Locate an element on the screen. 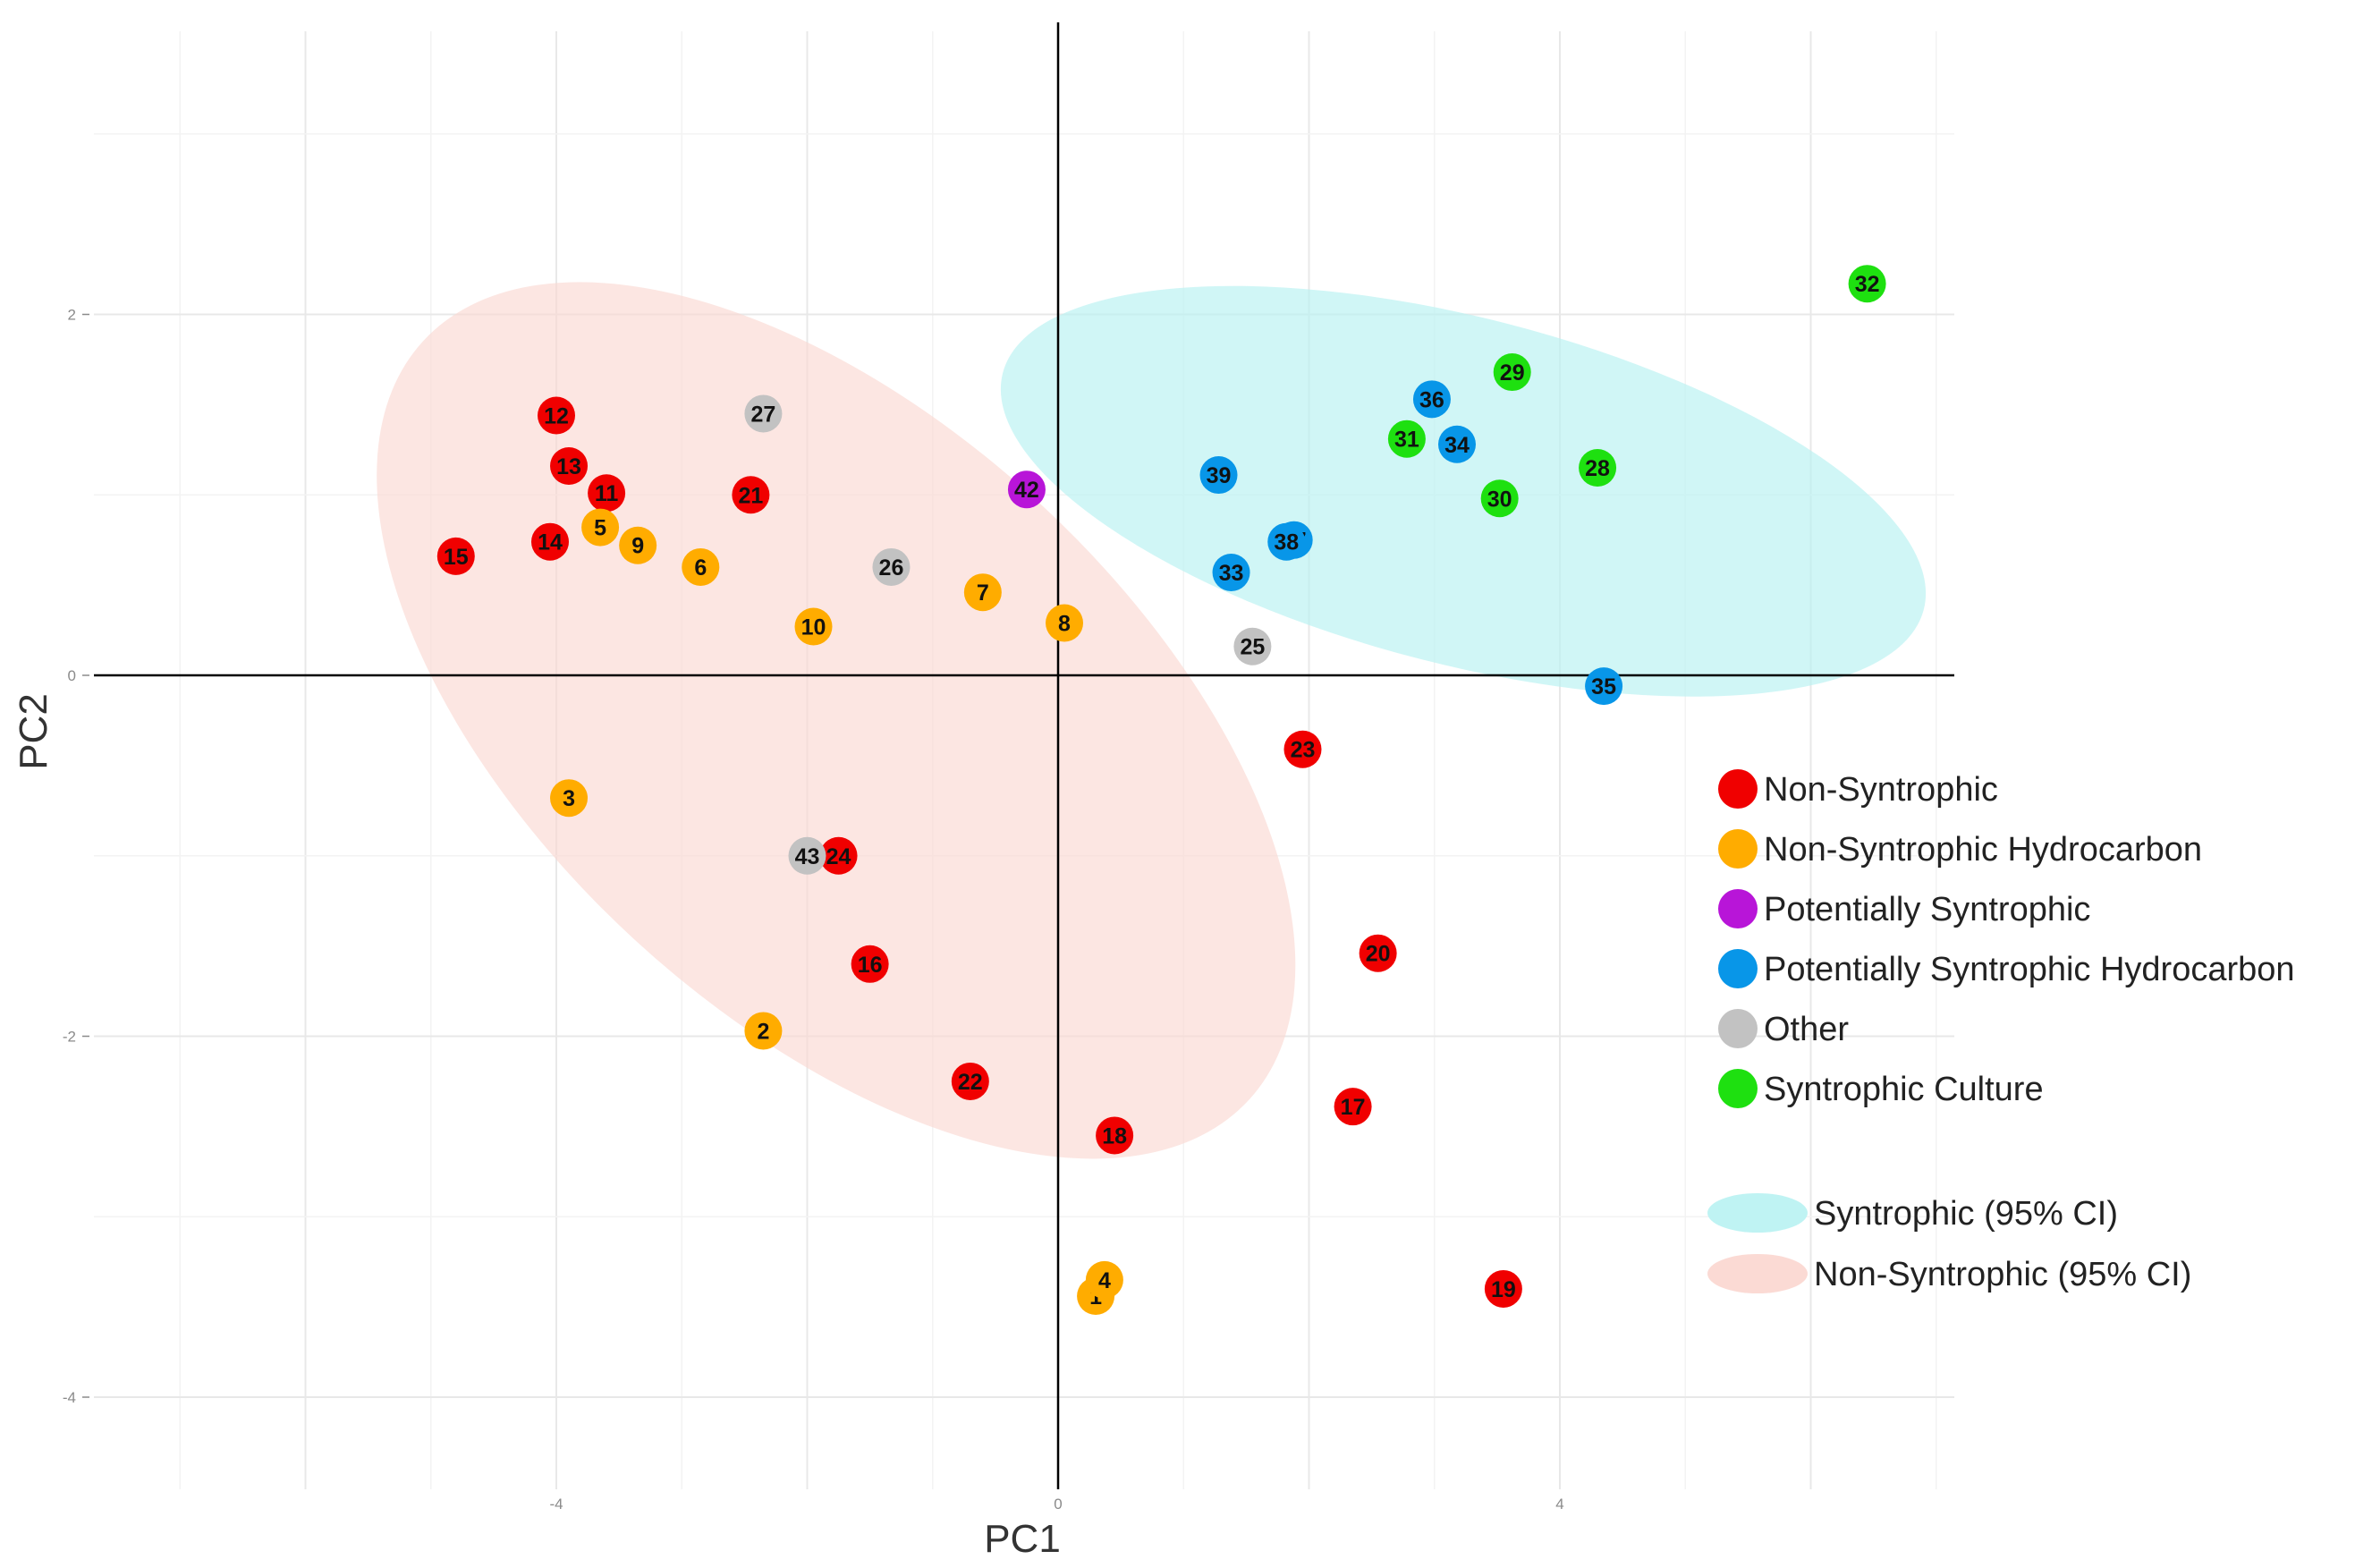  point-label: 42 is located at coordinates (1026, 491).